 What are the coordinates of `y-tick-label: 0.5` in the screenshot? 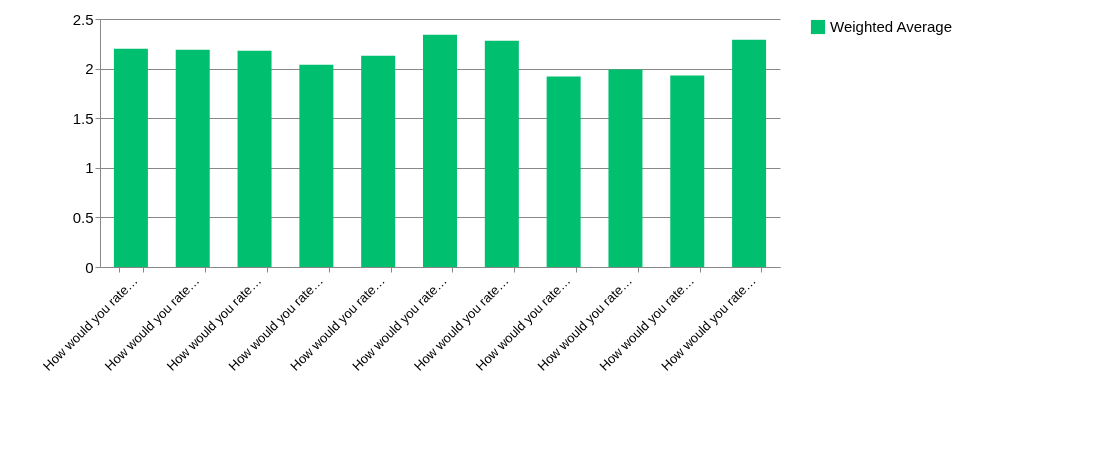 It's located at (83, 217).